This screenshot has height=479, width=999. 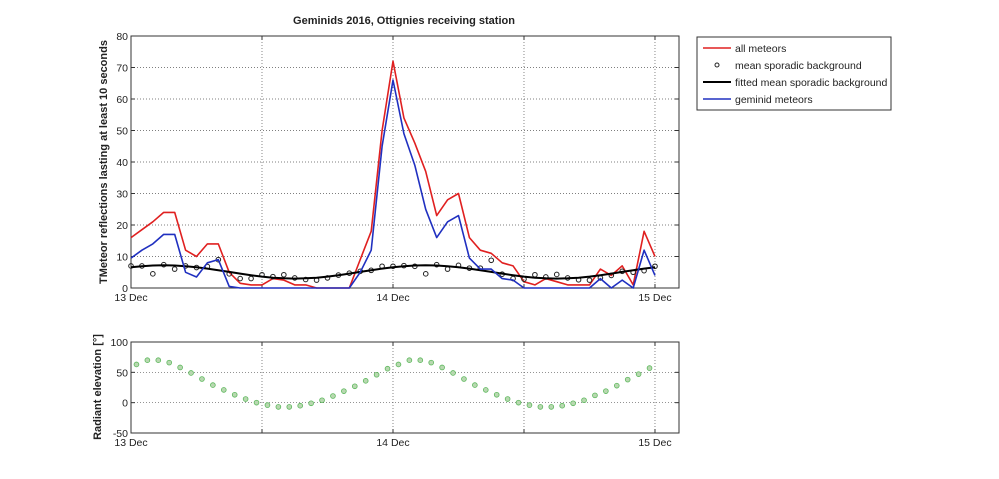 I want to click on y-tick-label: 40, so click(x=122, y=163).